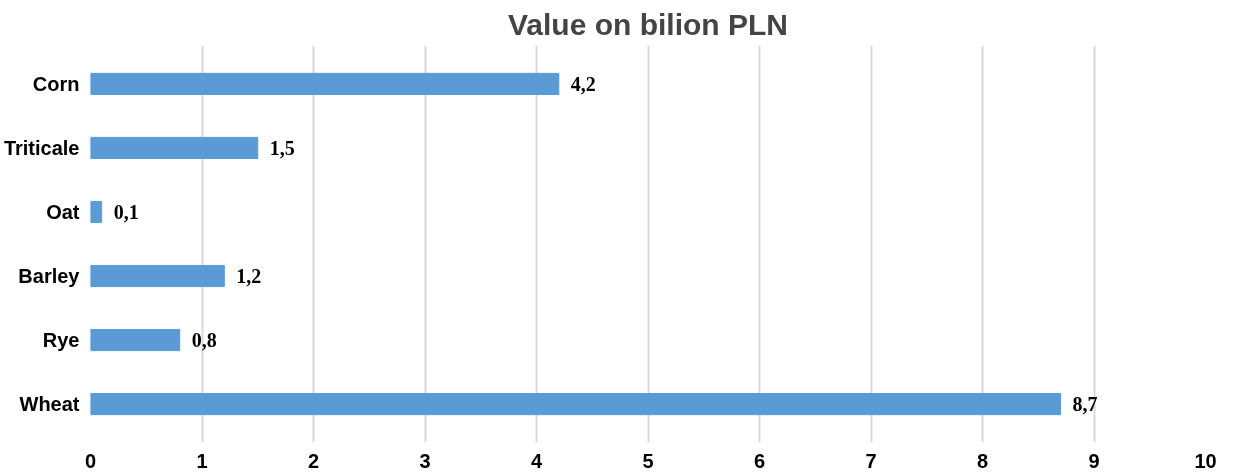 Image resolution: width=1241 pixels, height=474 pixels. What do you see at coordinates (313, 460) in the screenshot?
I see `x-tick-label: 2` at bounding box center [313, 460].